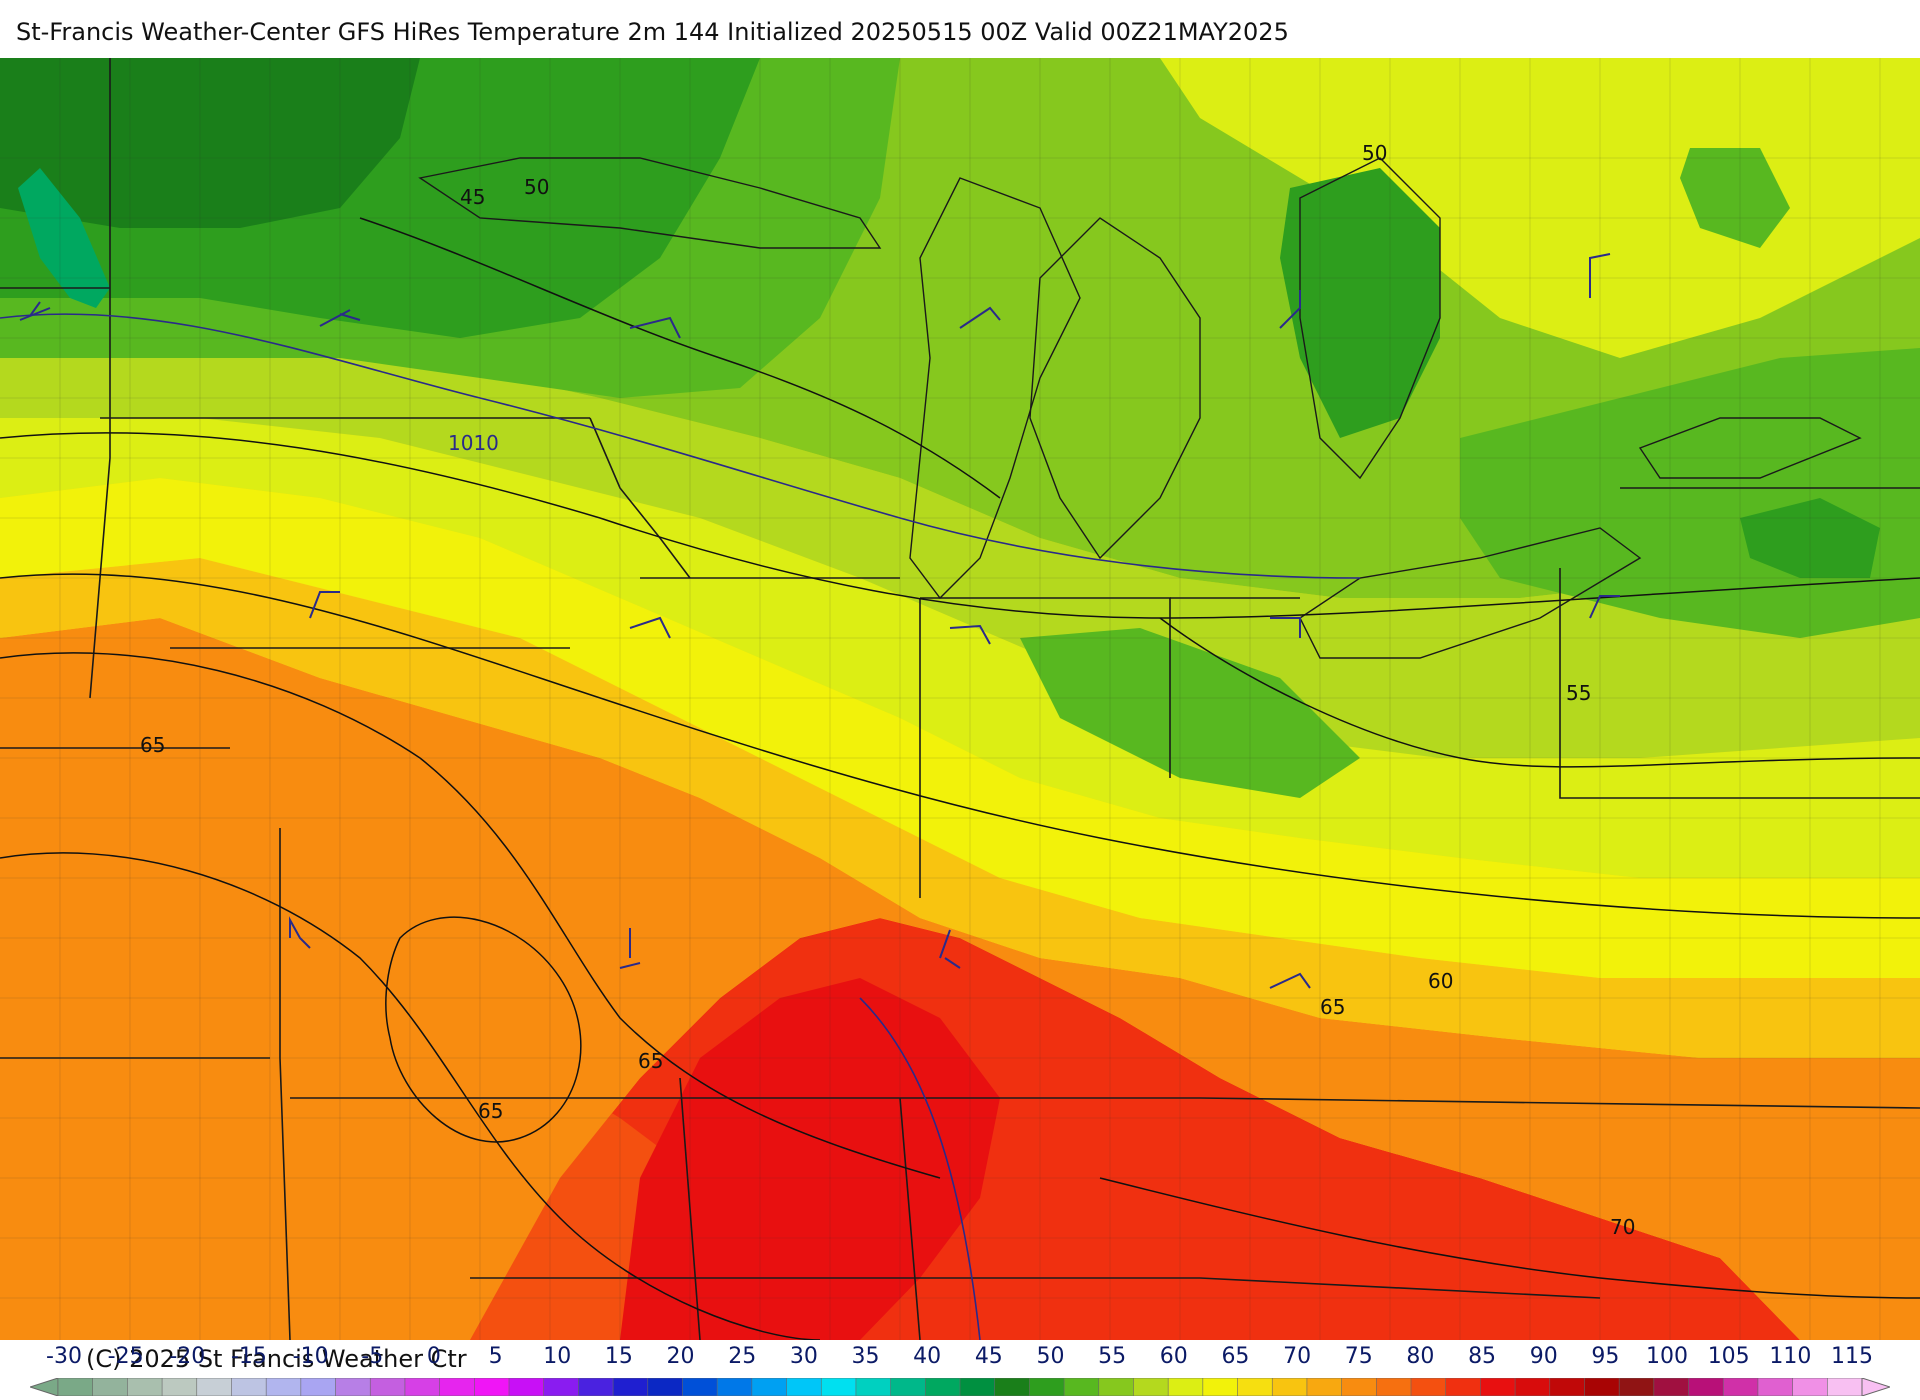  Describe the element at coordinates (1543, 1356) in the screenshot. I see `colorbar-tick-label: 90` at that location.